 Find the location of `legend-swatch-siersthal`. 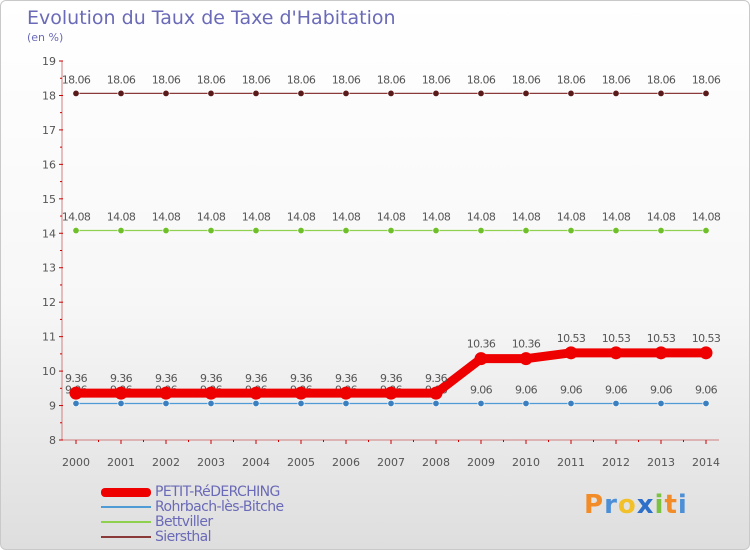

legend-swatch-siersthal is located at coordinates (126, 537).